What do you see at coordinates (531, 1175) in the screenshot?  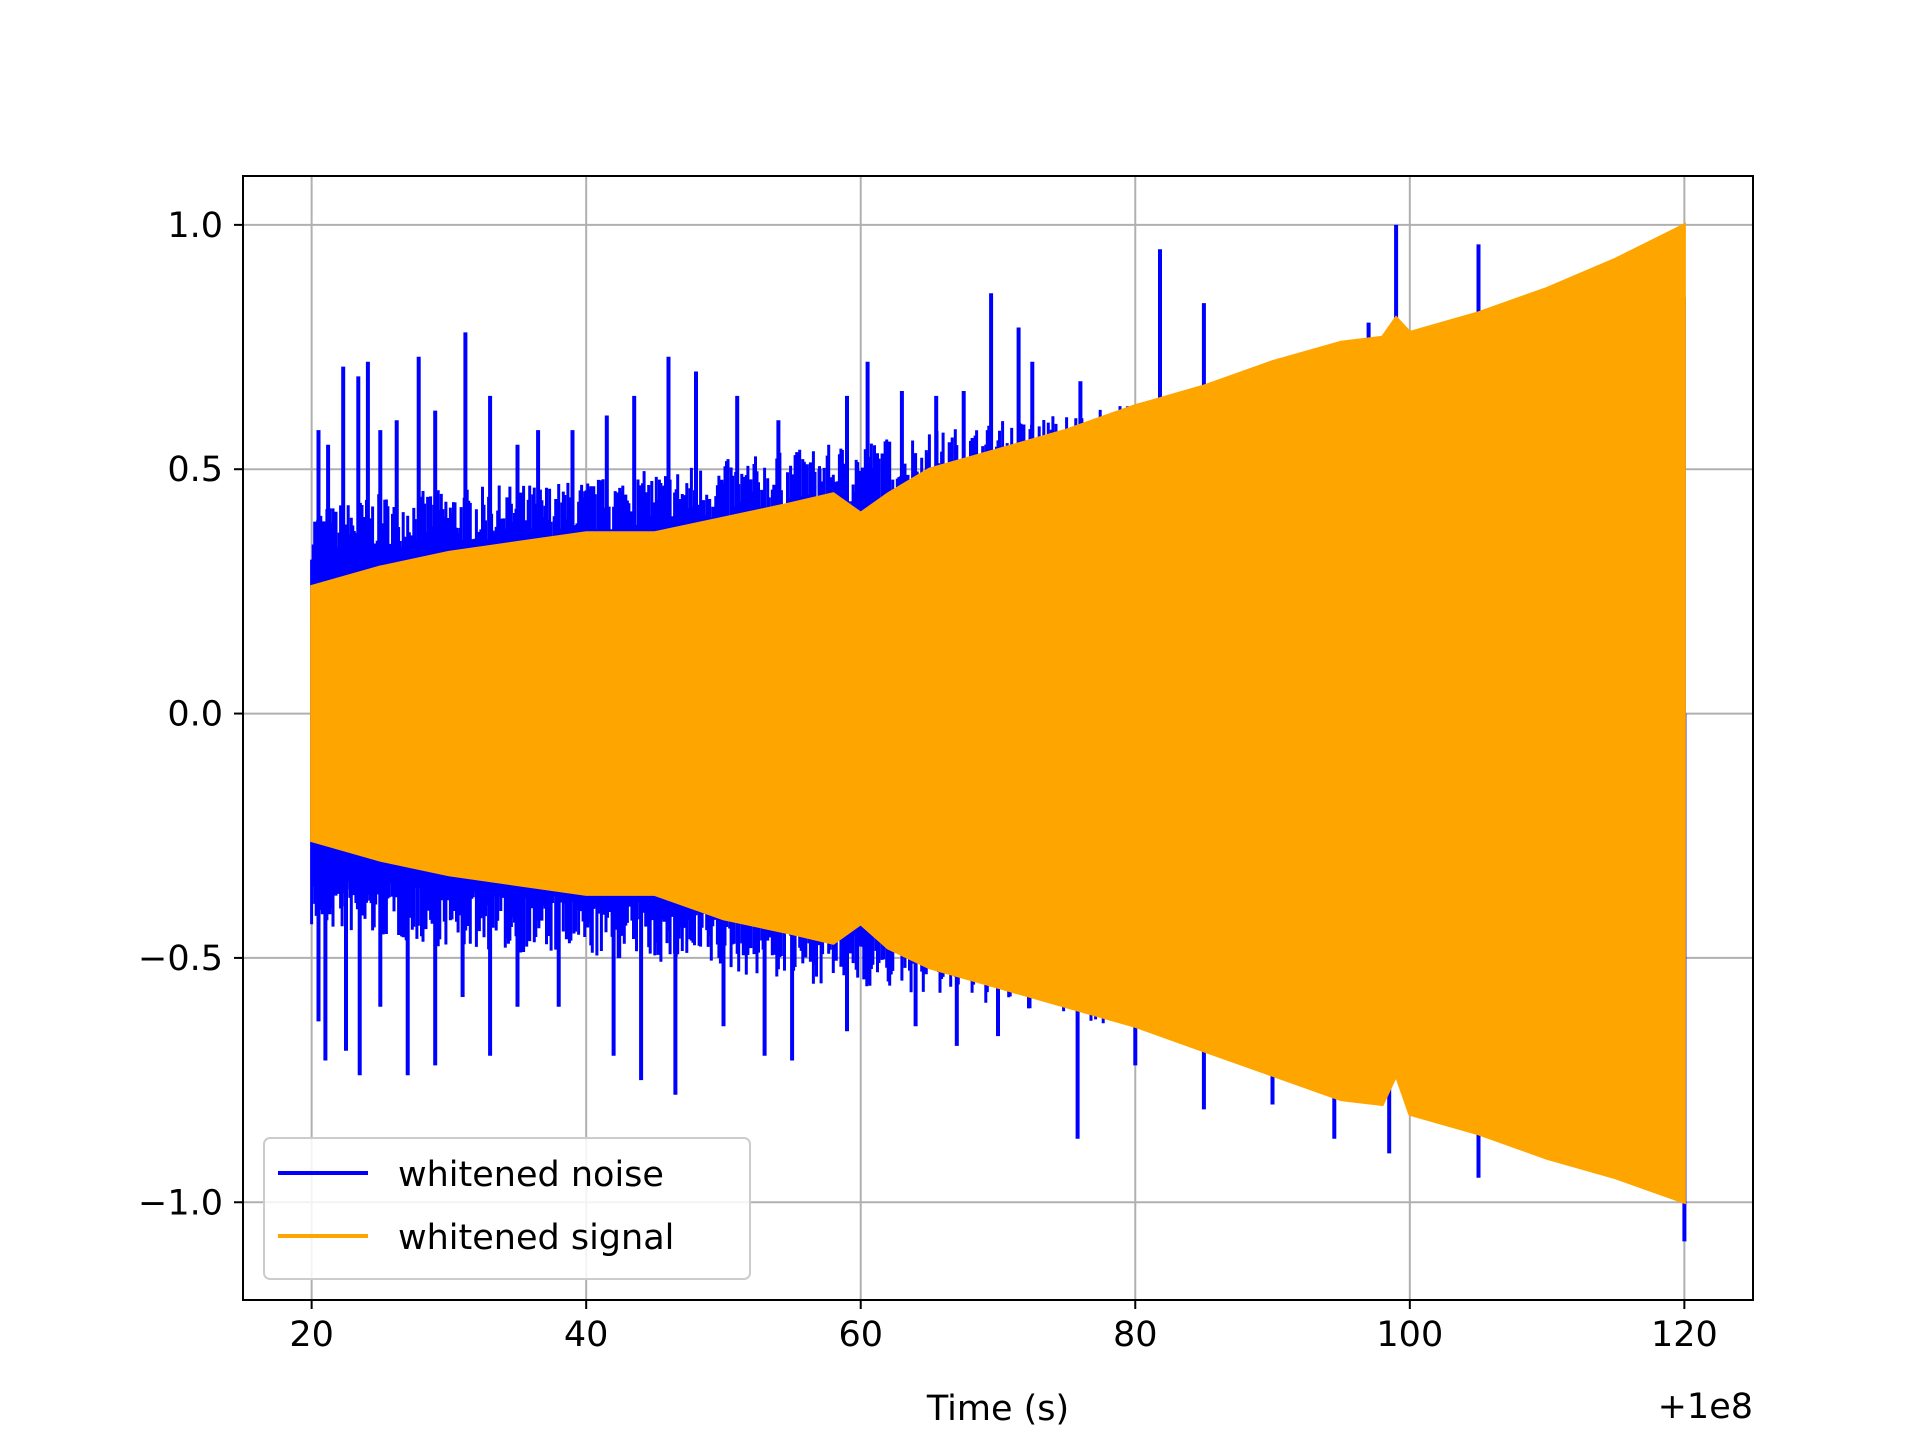 I see `legend-label-whitened-noise: whitened noise` at bounding box center [531, 1175].